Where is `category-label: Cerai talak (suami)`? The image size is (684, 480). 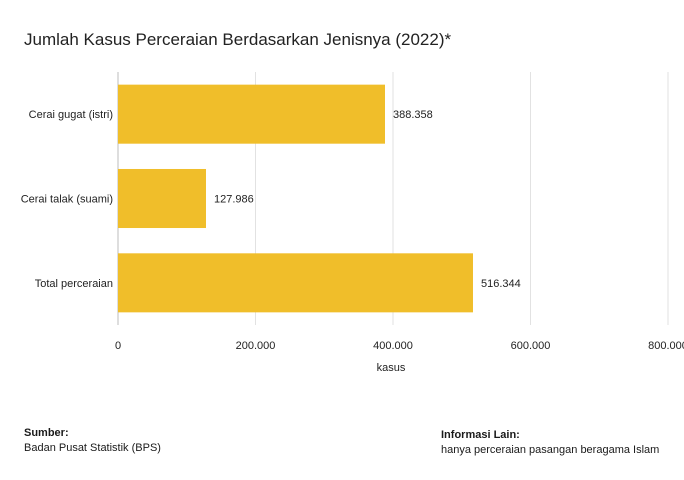
category-label: Cerai talak (suami) is located at coordinates (67, 200).